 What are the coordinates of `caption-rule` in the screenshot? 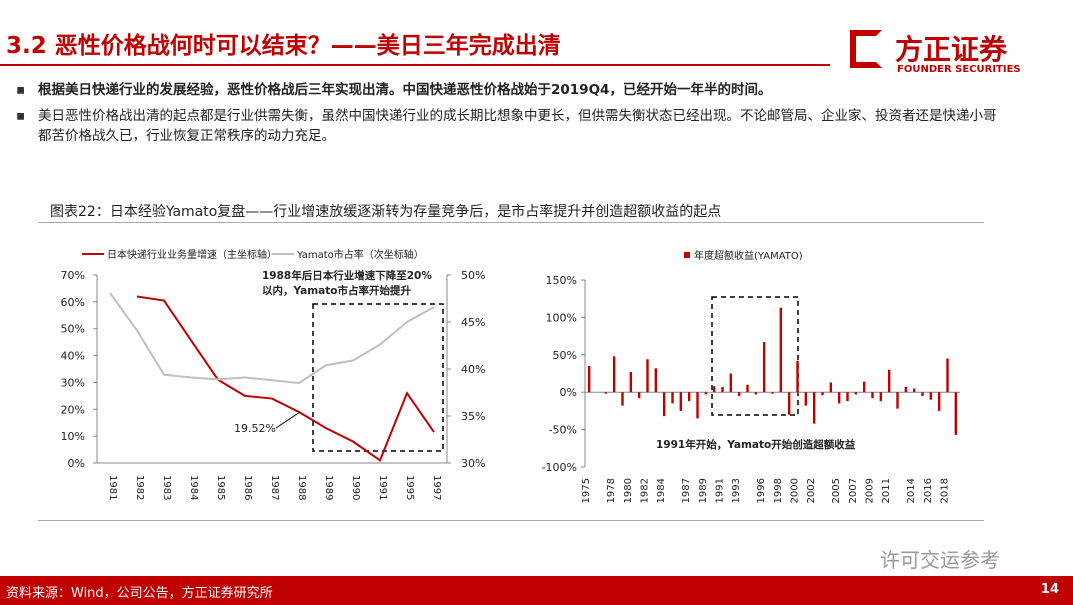 It's located at (511, 222).